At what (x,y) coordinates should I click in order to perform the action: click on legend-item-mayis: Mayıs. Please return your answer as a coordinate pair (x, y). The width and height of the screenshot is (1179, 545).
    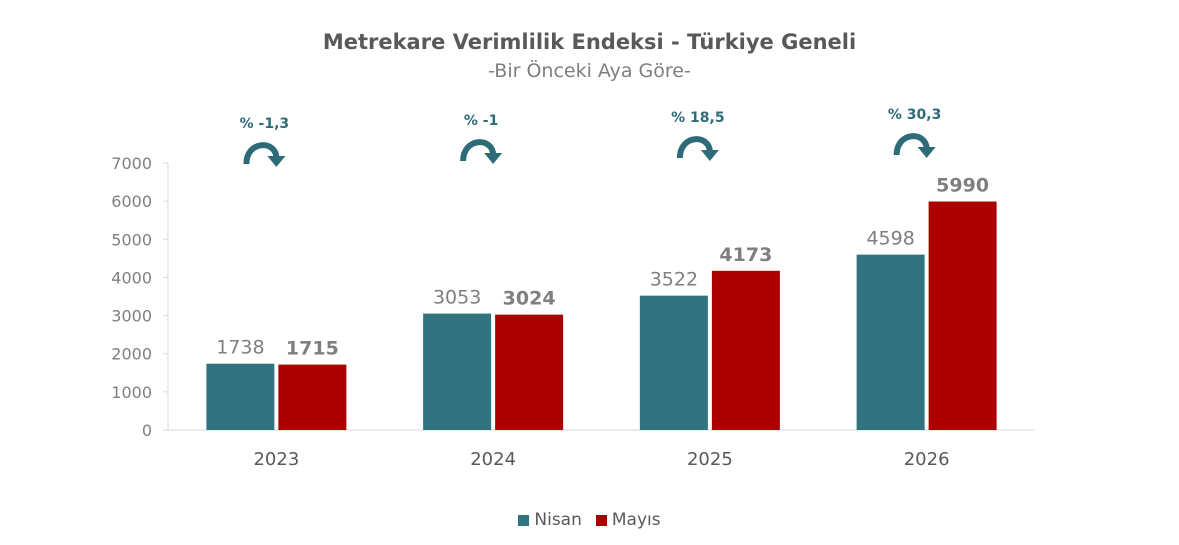
    Looking at the image, I should click on (628, 520).